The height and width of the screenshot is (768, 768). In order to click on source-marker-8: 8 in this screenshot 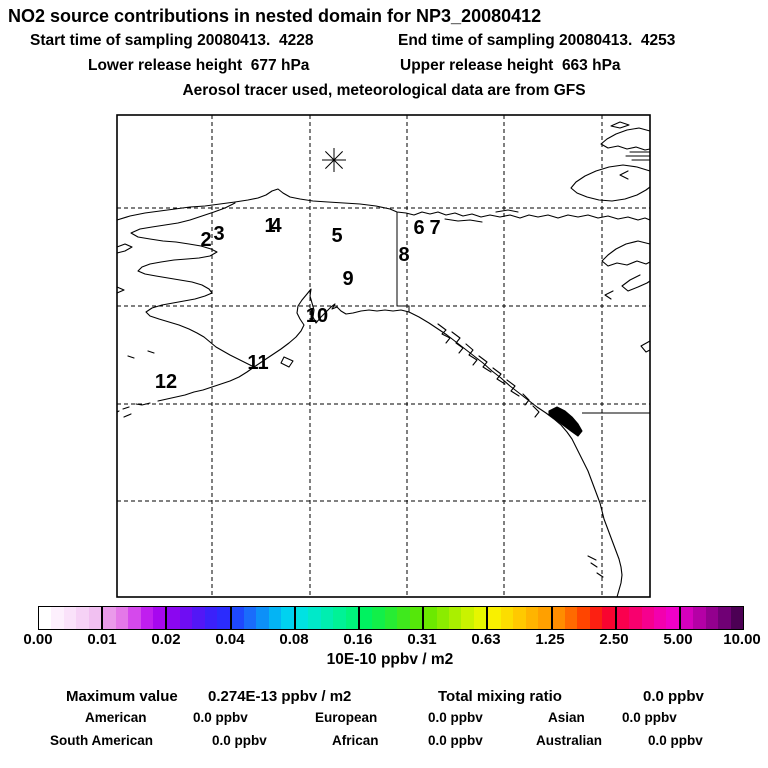, I will do `click(403, 255)`.